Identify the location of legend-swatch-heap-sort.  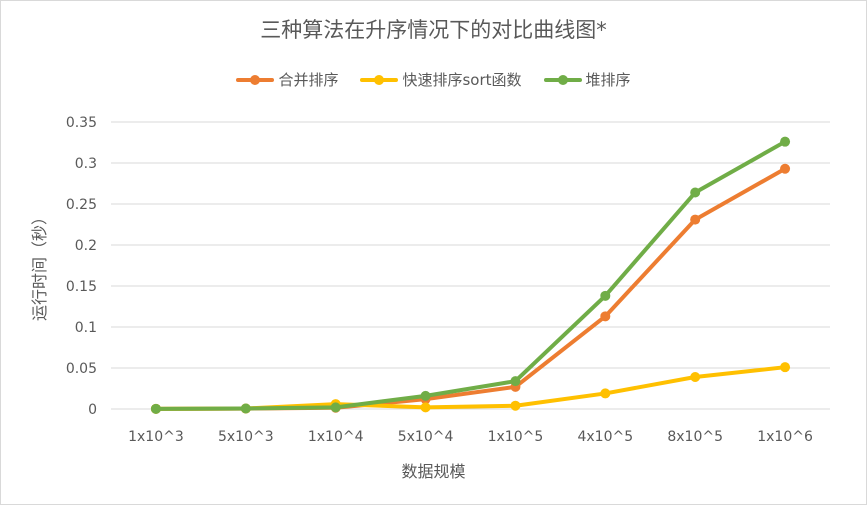
(562, 80).